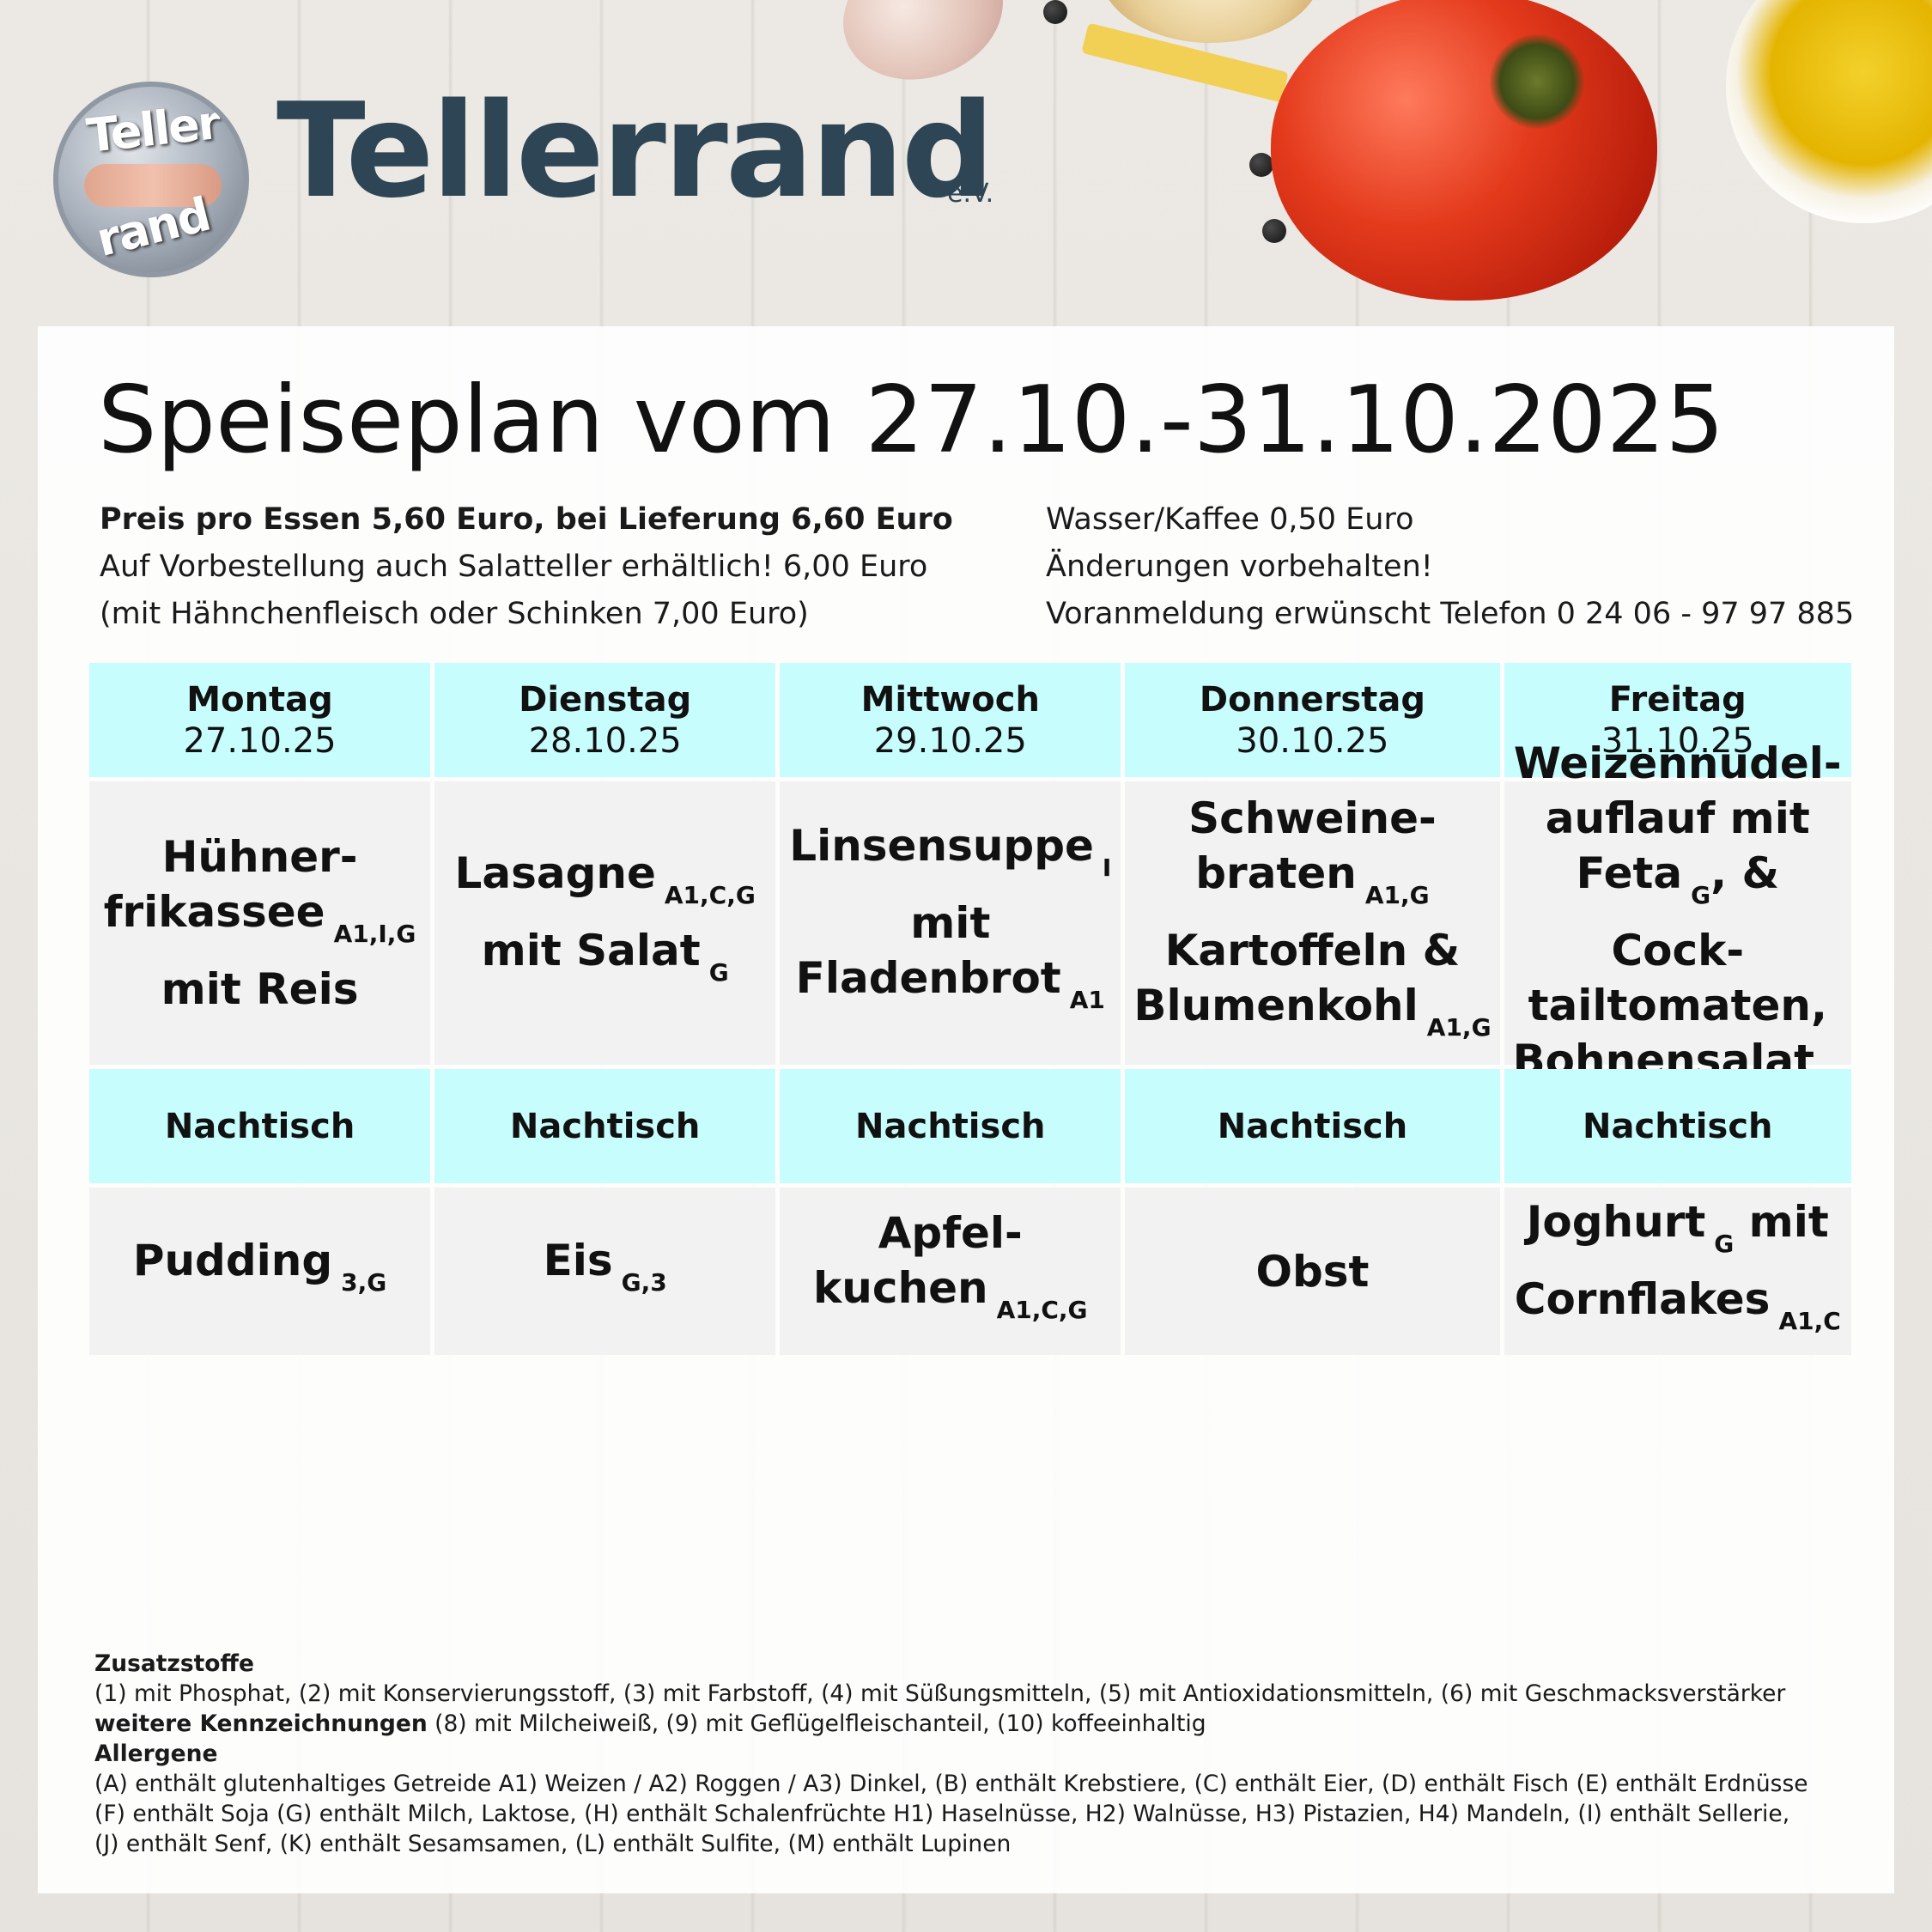  I want to click on day-header-dienstag: Dienstag 28.10.25, so click(605, 720).